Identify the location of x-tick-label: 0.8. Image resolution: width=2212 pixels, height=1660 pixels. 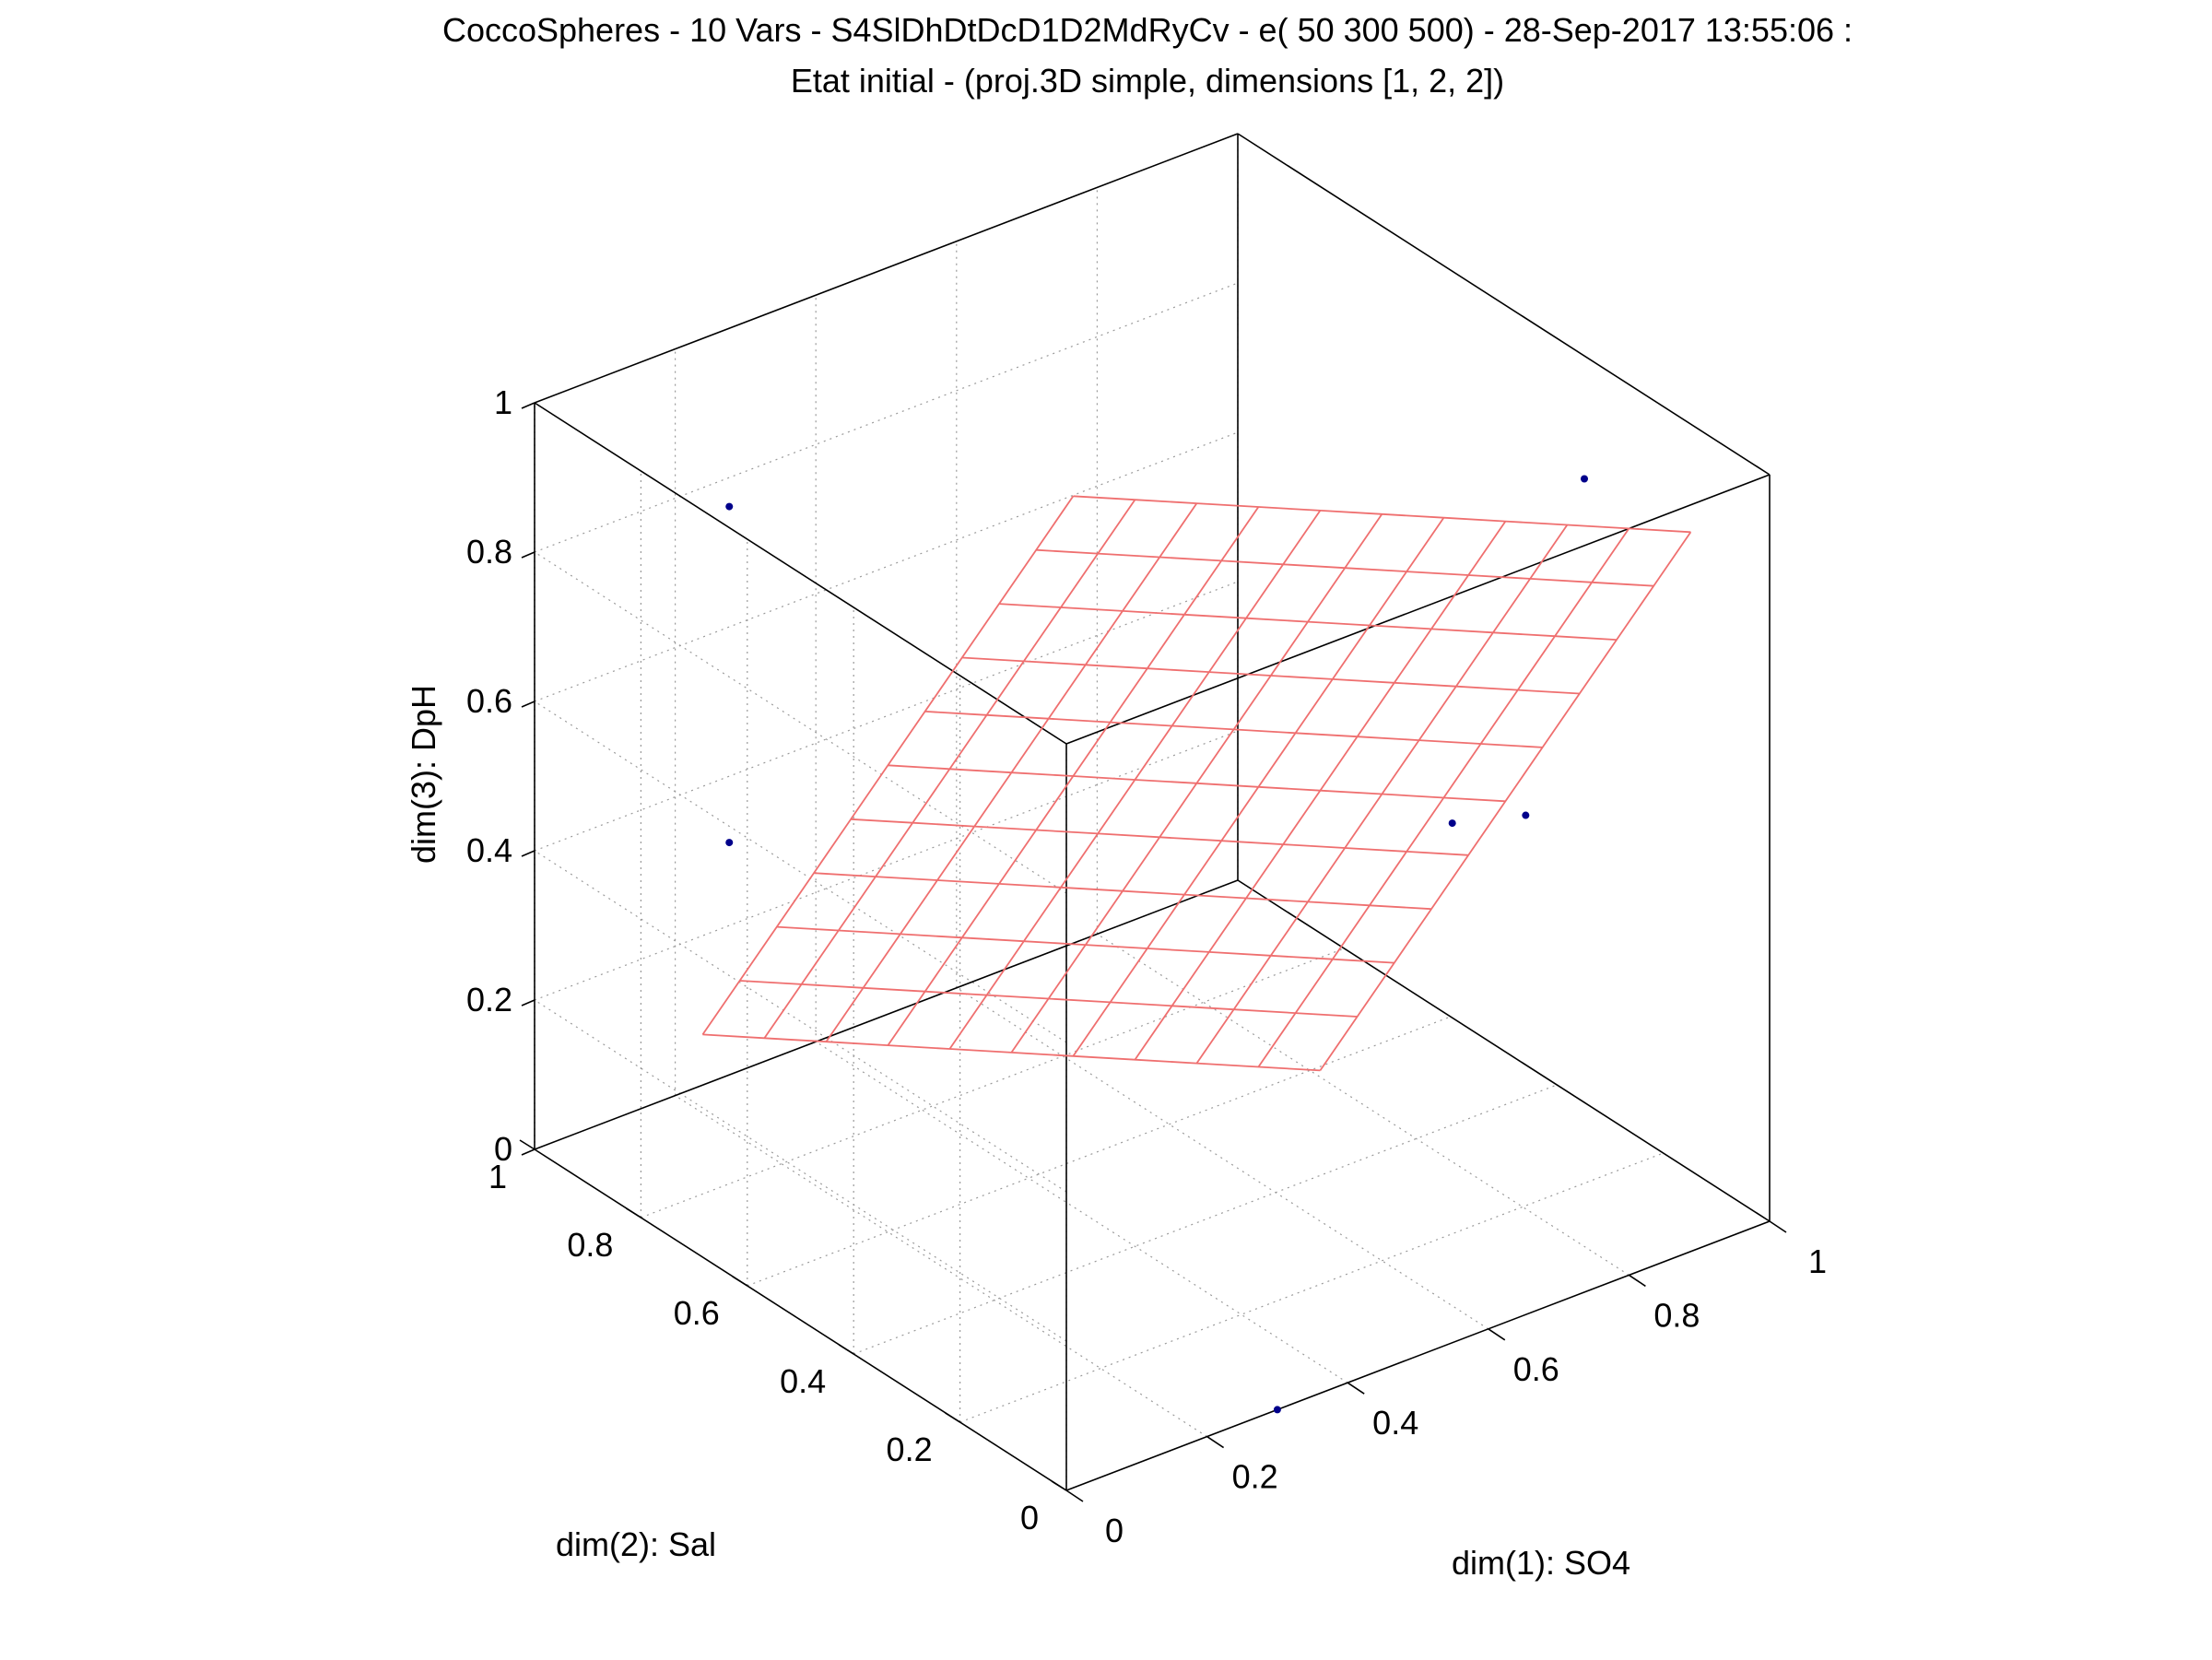
(1676, 1315).